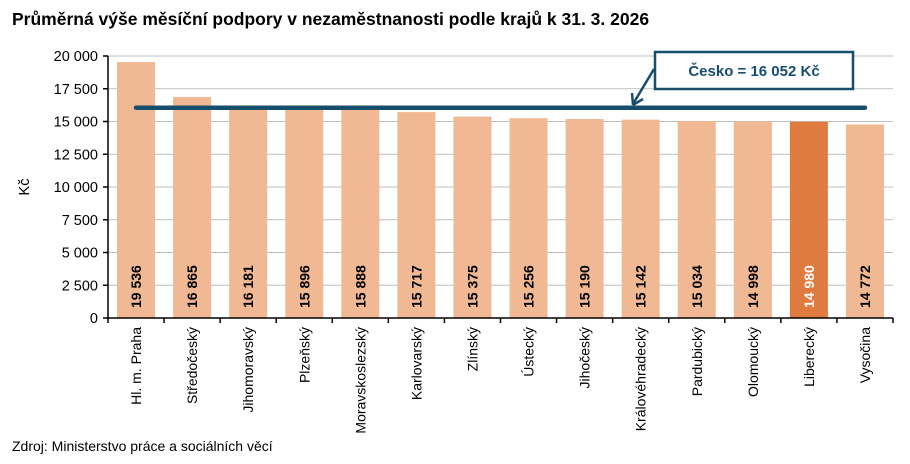 This screenshot has height=464, width=910. I want to click on x-tick-label: Moravskoslezský, so click(360, 380).